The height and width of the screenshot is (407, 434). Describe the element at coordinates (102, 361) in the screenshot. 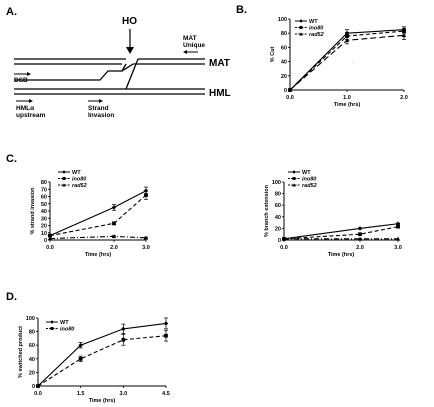

I see `series-line-ino80` at that location.